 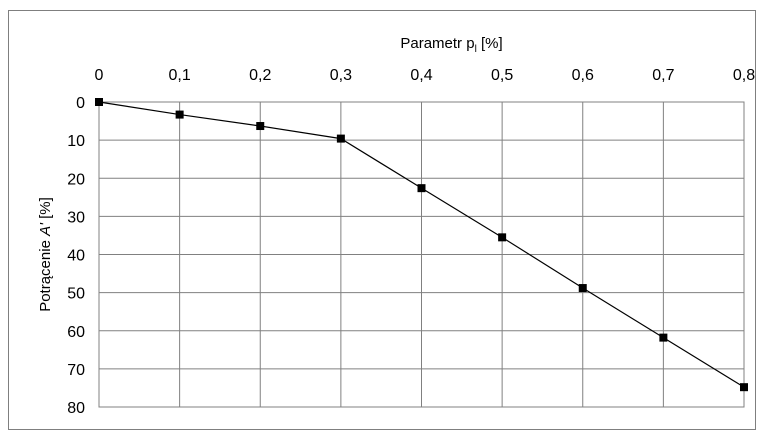 What do you see at coordinates (76, 332) in the screenshot?
I see `y-tick-label: 60` at bounding box center [76, 332].